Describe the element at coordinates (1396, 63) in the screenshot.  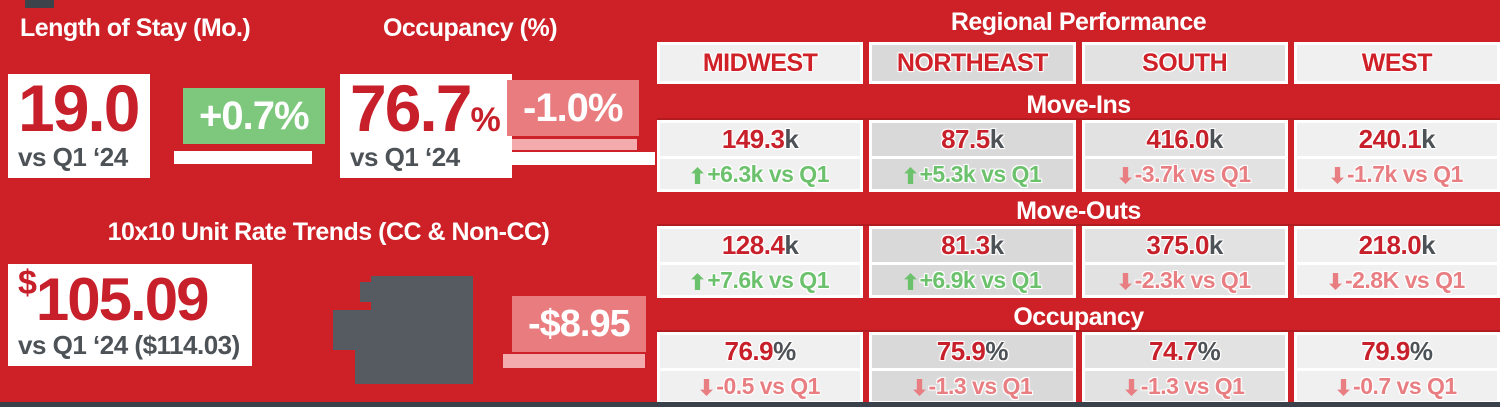
I see `column-header-west: WEST` at that location.